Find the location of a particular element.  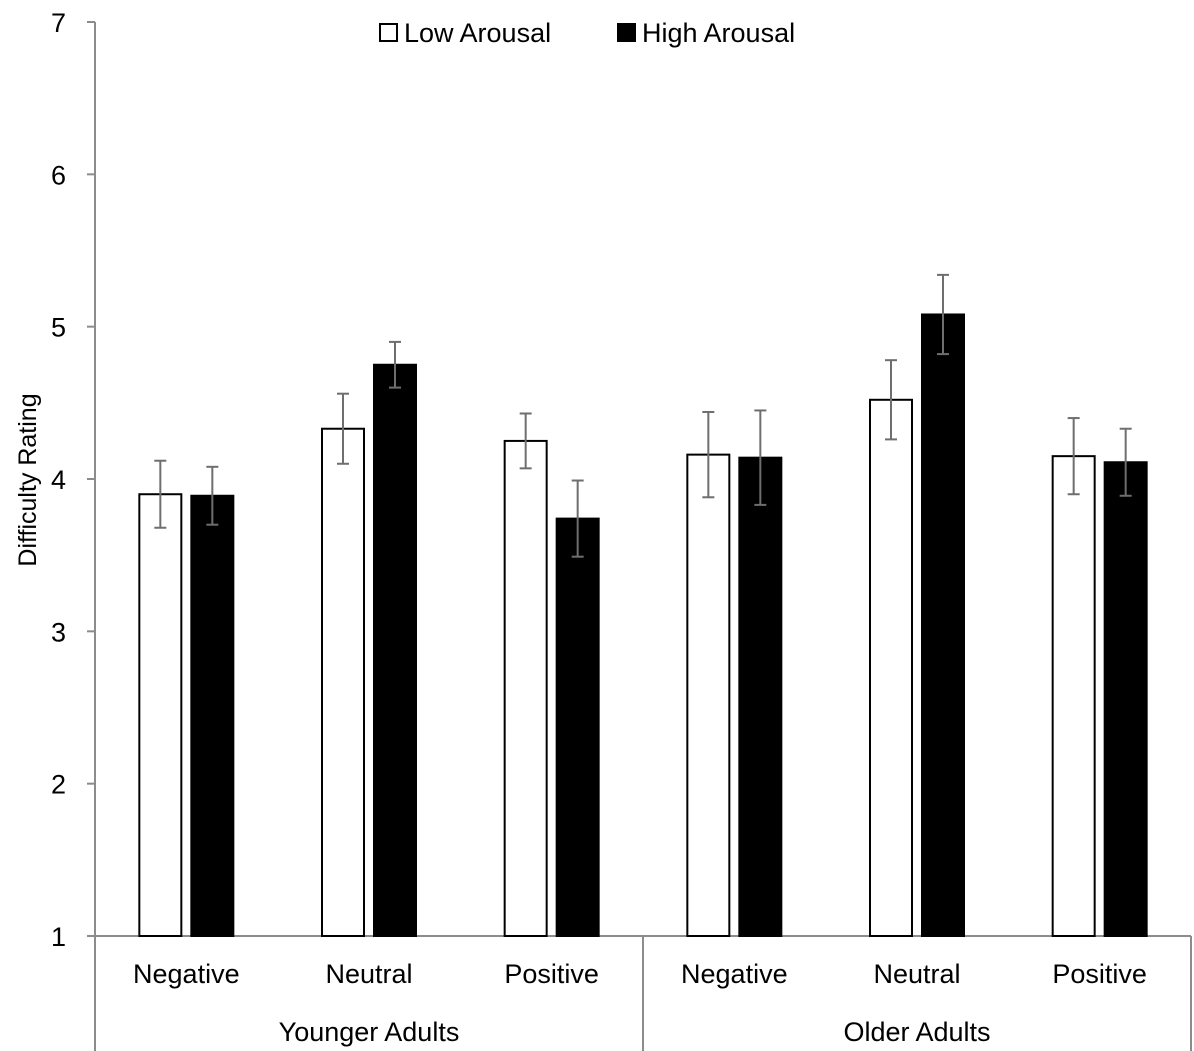

legend: Low Arousal High Arousal is located at coordinates (587, 33).